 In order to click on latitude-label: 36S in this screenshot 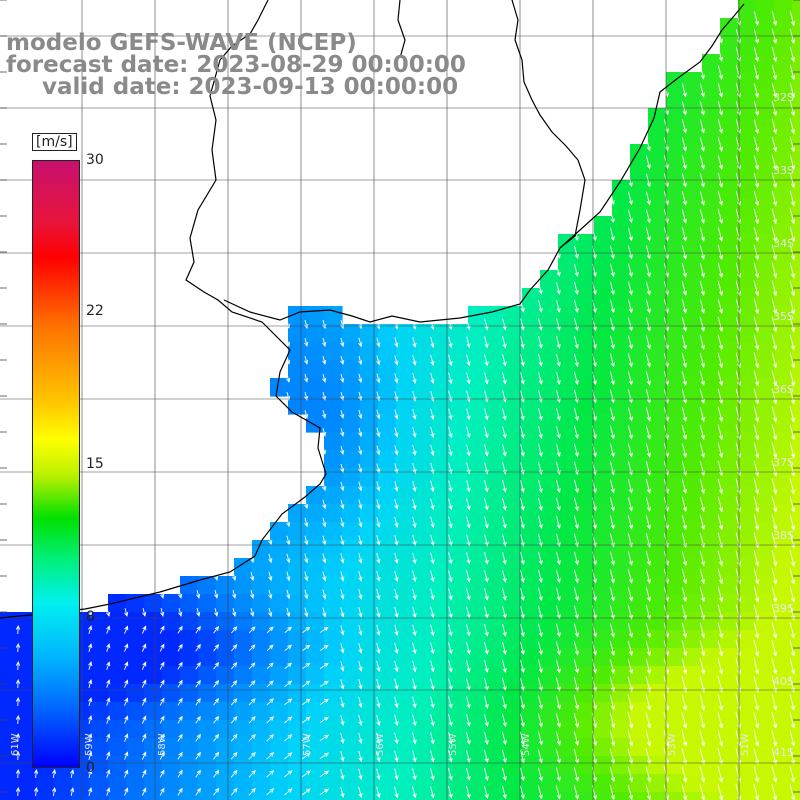, I will do `click(783, 389)`.